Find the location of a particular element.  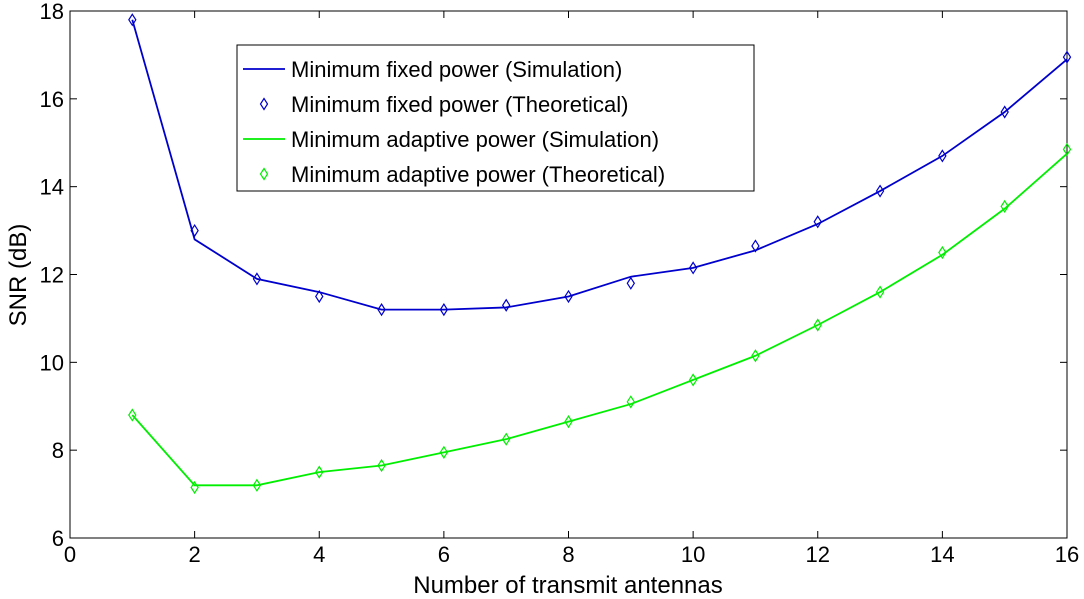

legend-box is located at coordinates (495, 118).